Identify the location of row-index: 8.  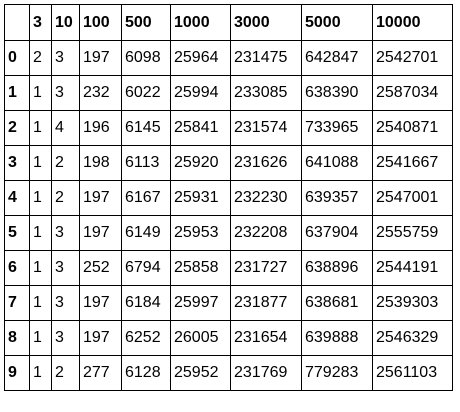
(17, 338).